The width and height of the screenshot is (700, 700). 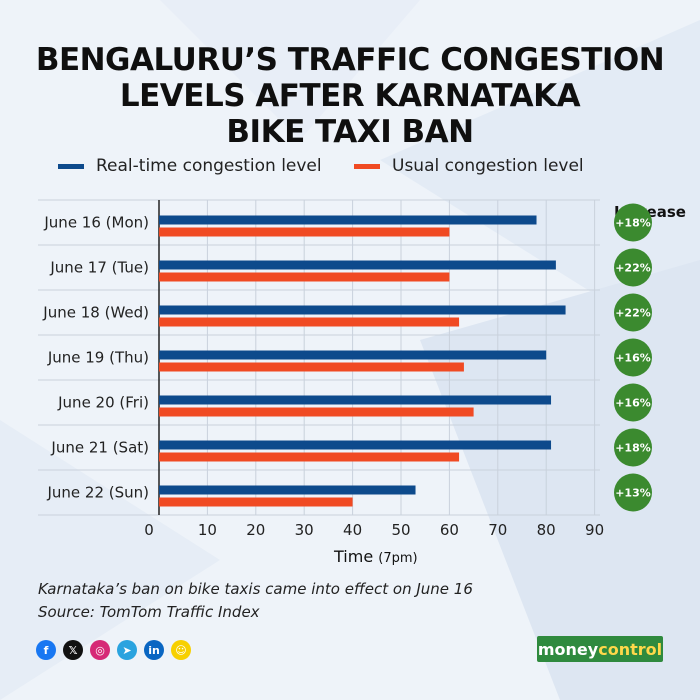 I want to click on legend-item-realtime: Real-time congestion level, so click(x=190, y=166).